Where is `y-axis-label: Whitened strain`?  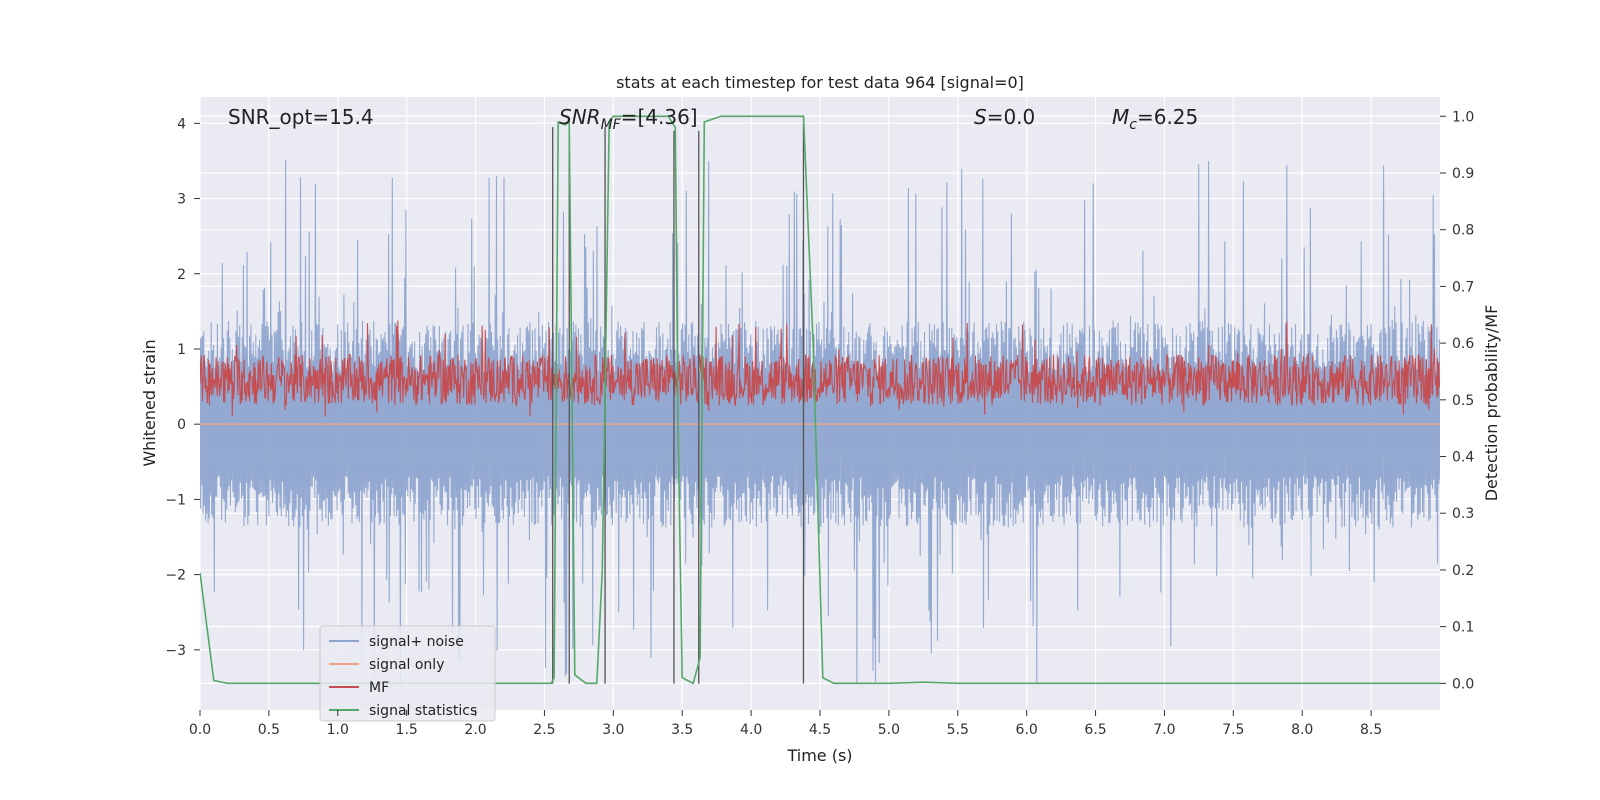 y-axis-label: Whitened strain is located at coordinates (149, 402).